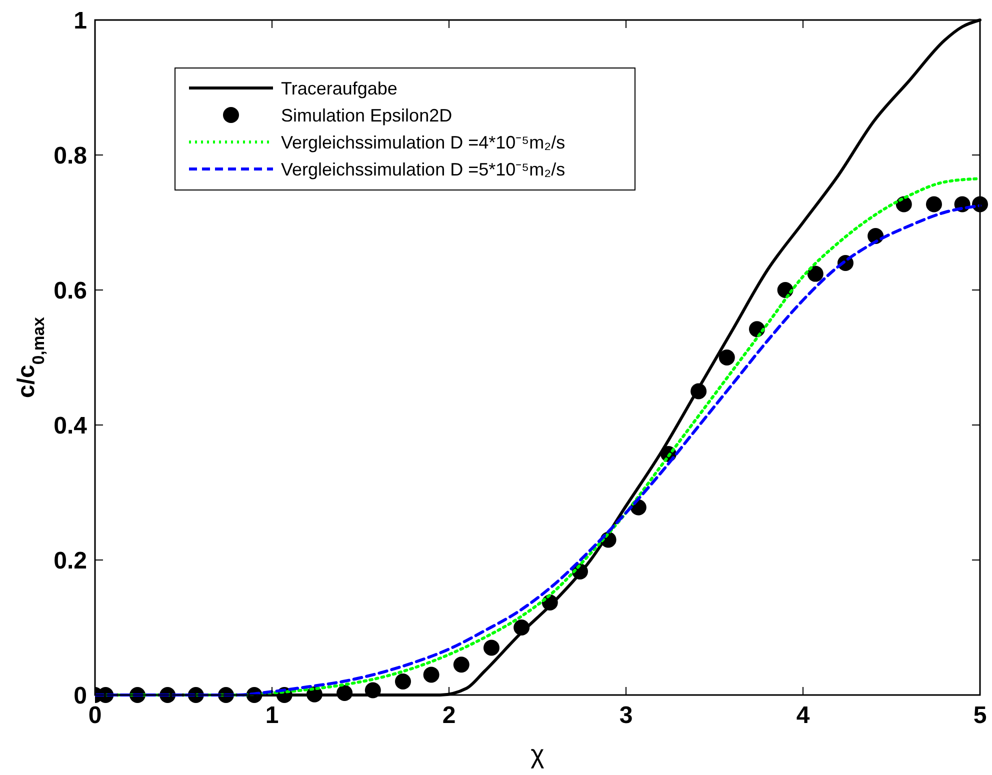  Describe the element at coordinates (803, 715) in the screenshot. I see `x-tick-label: 4` at that location.